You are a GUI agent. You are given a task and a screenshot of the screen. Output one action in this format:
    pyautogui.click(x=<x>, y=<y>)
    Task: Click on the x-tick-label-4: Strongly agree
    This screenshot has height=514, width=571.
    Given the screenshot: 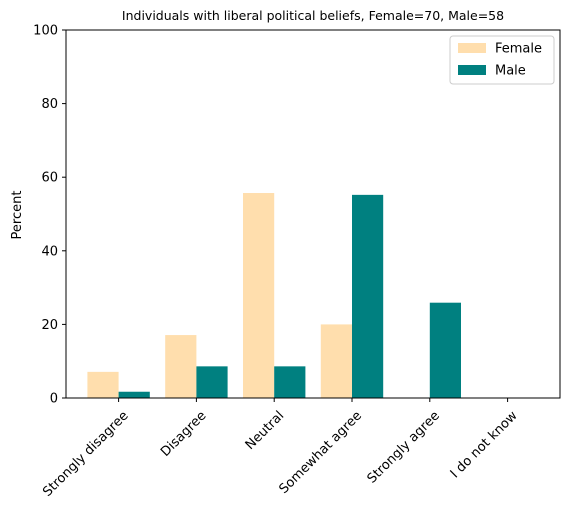 What is the action you would take?
    pyautogui.click(x=404, y=447)
    